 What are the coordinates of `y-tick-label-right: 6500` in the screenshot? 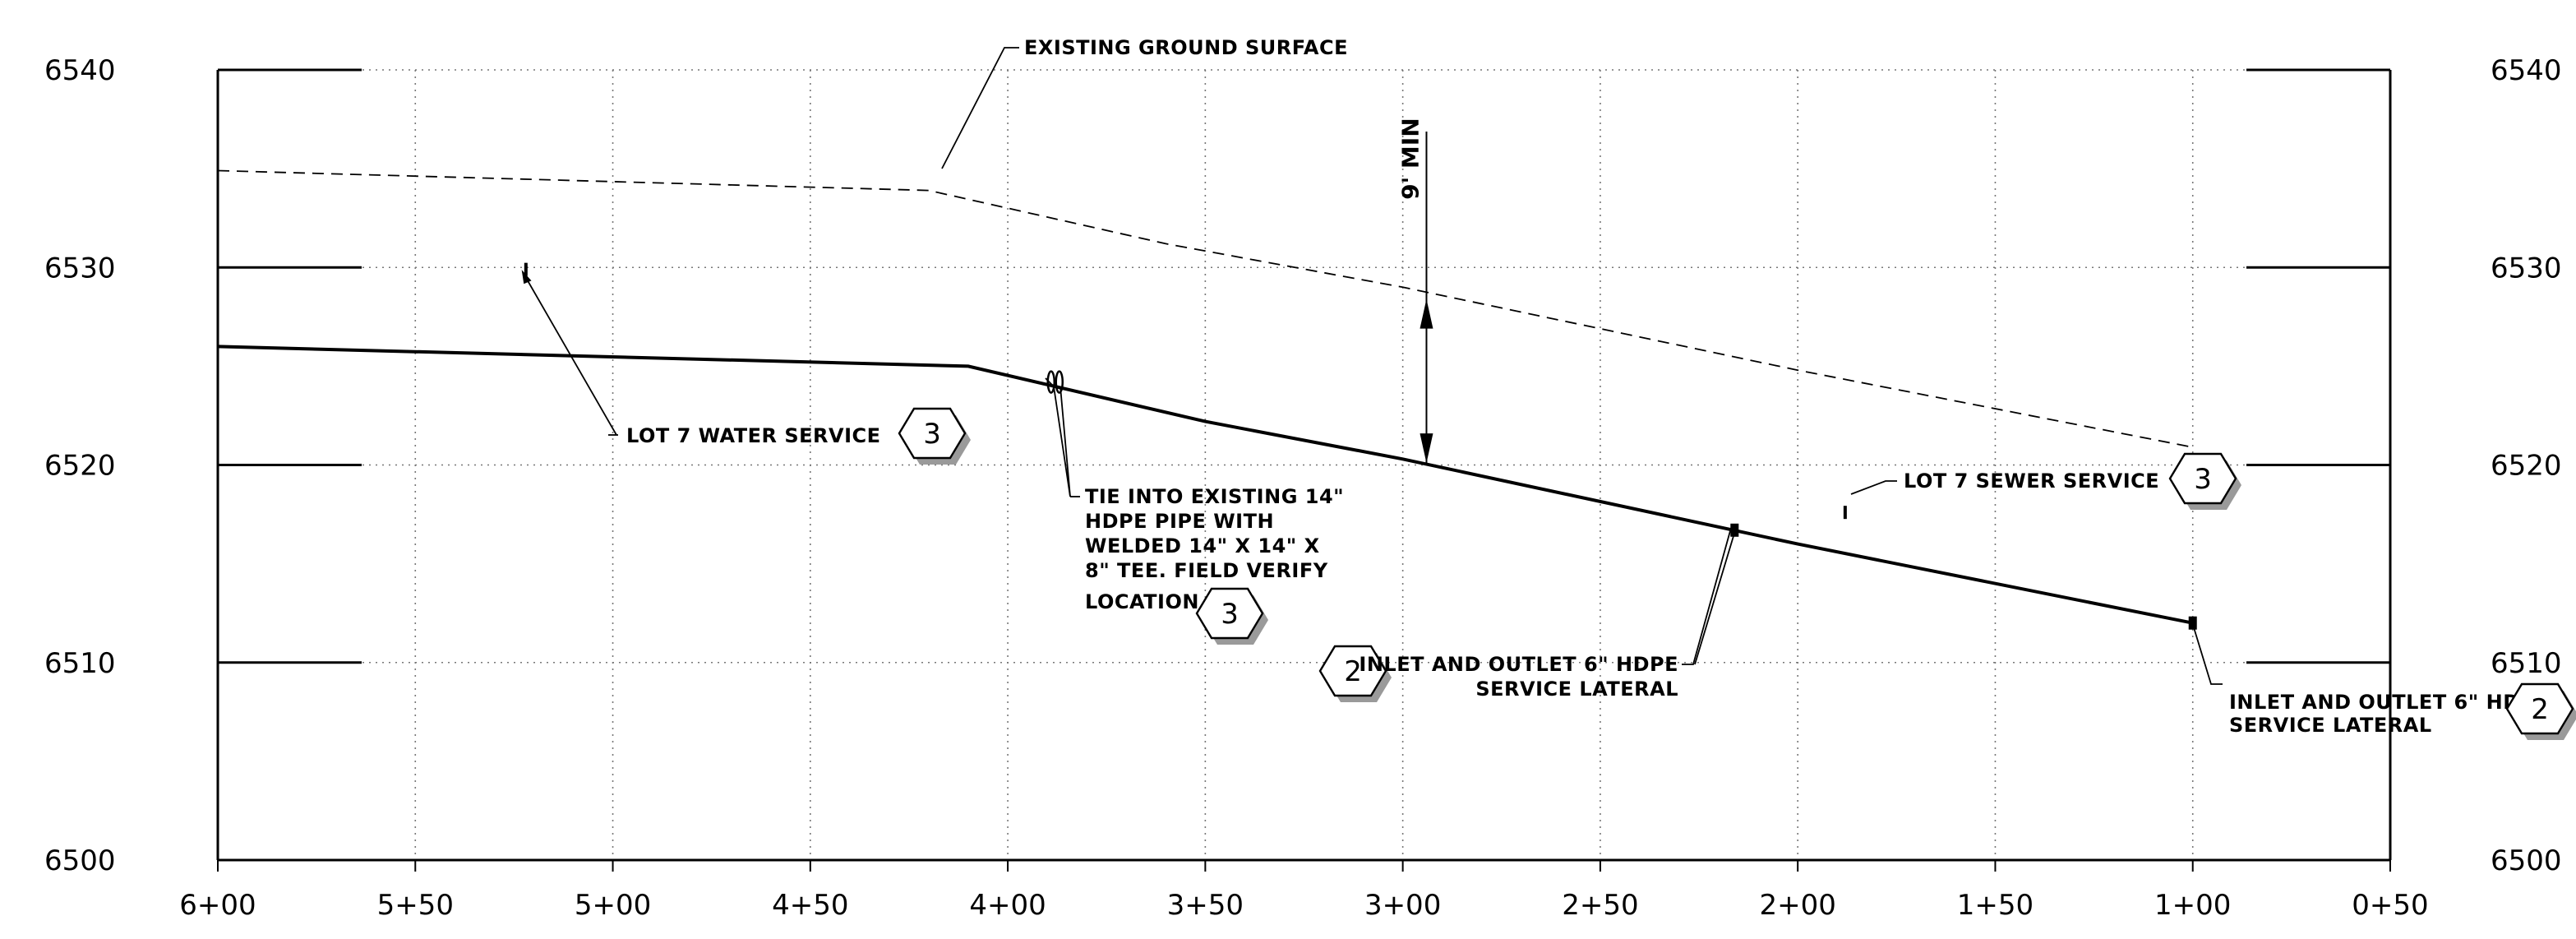 It's located at (2527, 861).